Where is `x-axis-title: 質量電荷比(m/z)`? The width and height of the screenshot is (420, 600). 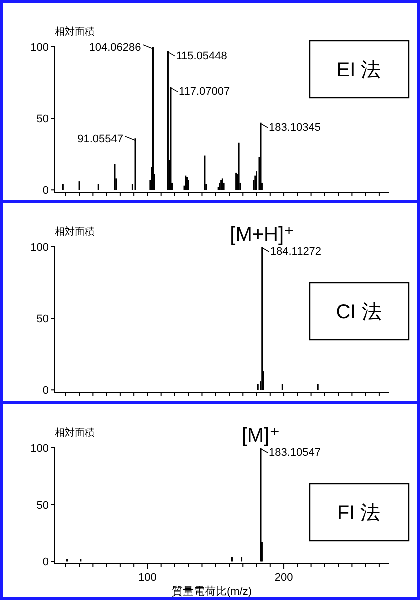 x-axis-title: 質量電荷比(m/z) is located at coordinates (212, 591).